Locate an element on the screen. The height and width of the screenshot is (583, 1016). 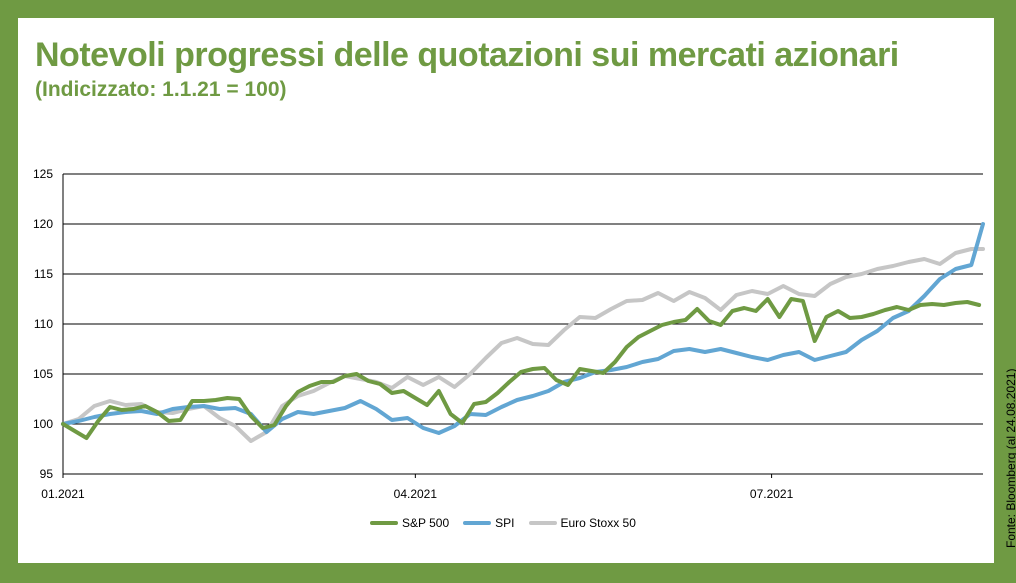
legend-item-eurostoxx: Euro Stoxx 50 is located at coordinates (582, 523).